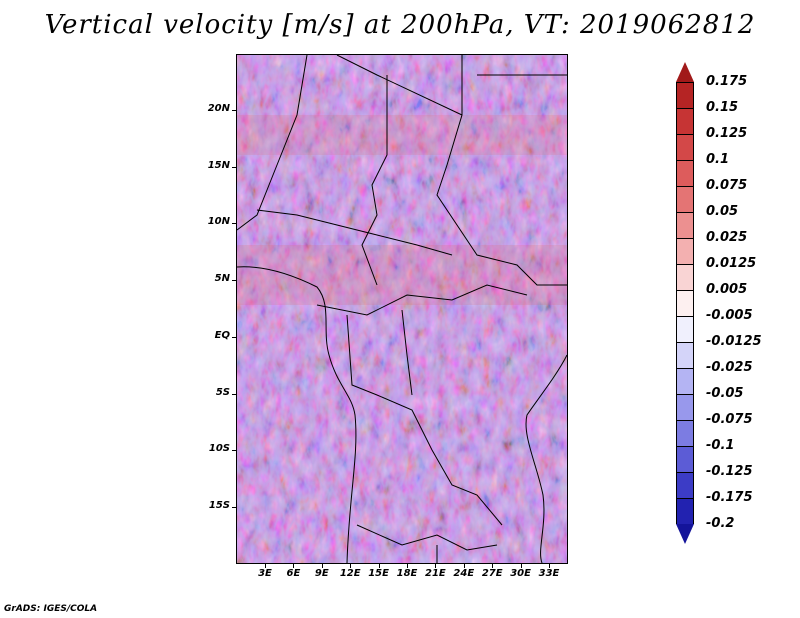 This screenshot has height=618, width=800. Describe the element at coordinates (718, 159) in the screenshot. I see `colorbar-label: 0.1` at that location.